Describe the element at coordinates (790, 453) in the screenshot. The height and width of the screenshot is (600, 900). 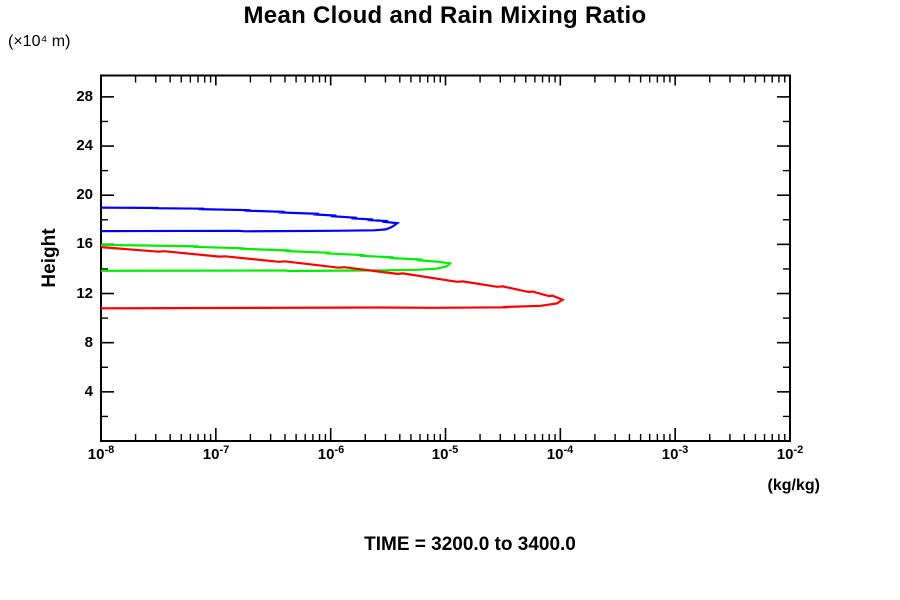
I see `x-tick-label-1e-2: 10⁻²` at that location.